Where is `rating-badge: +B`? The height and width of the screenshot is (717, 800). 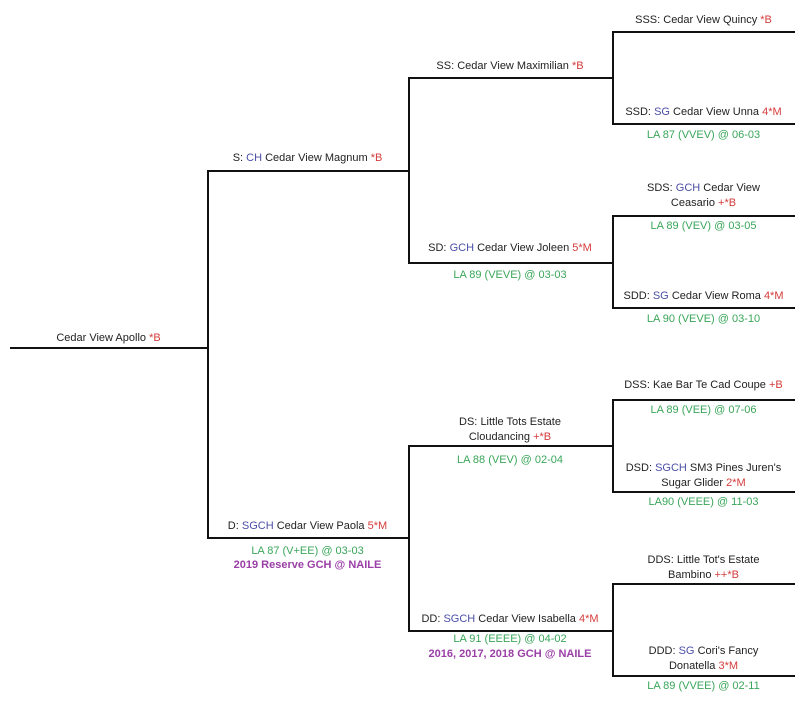
rating-badge: +B is located at coordinates (775, 385).